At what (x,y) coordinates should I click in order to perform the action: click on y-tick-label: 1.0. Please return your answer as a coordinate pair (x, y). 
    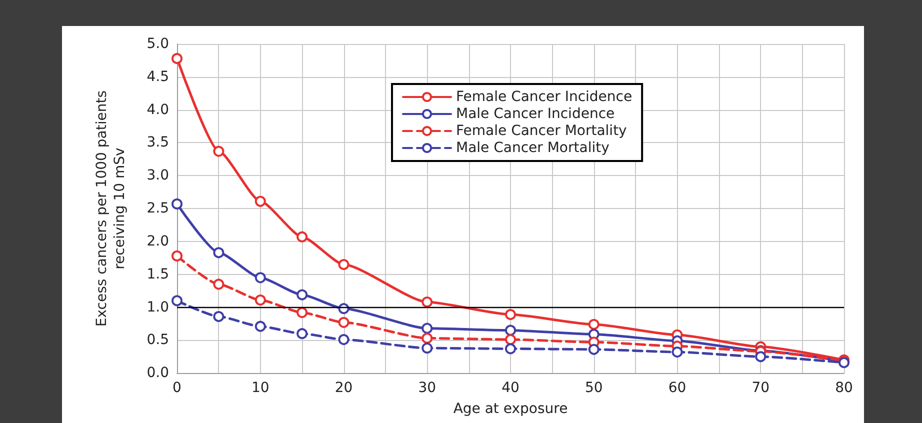
    Looking at the image, I should click on (157, 307).